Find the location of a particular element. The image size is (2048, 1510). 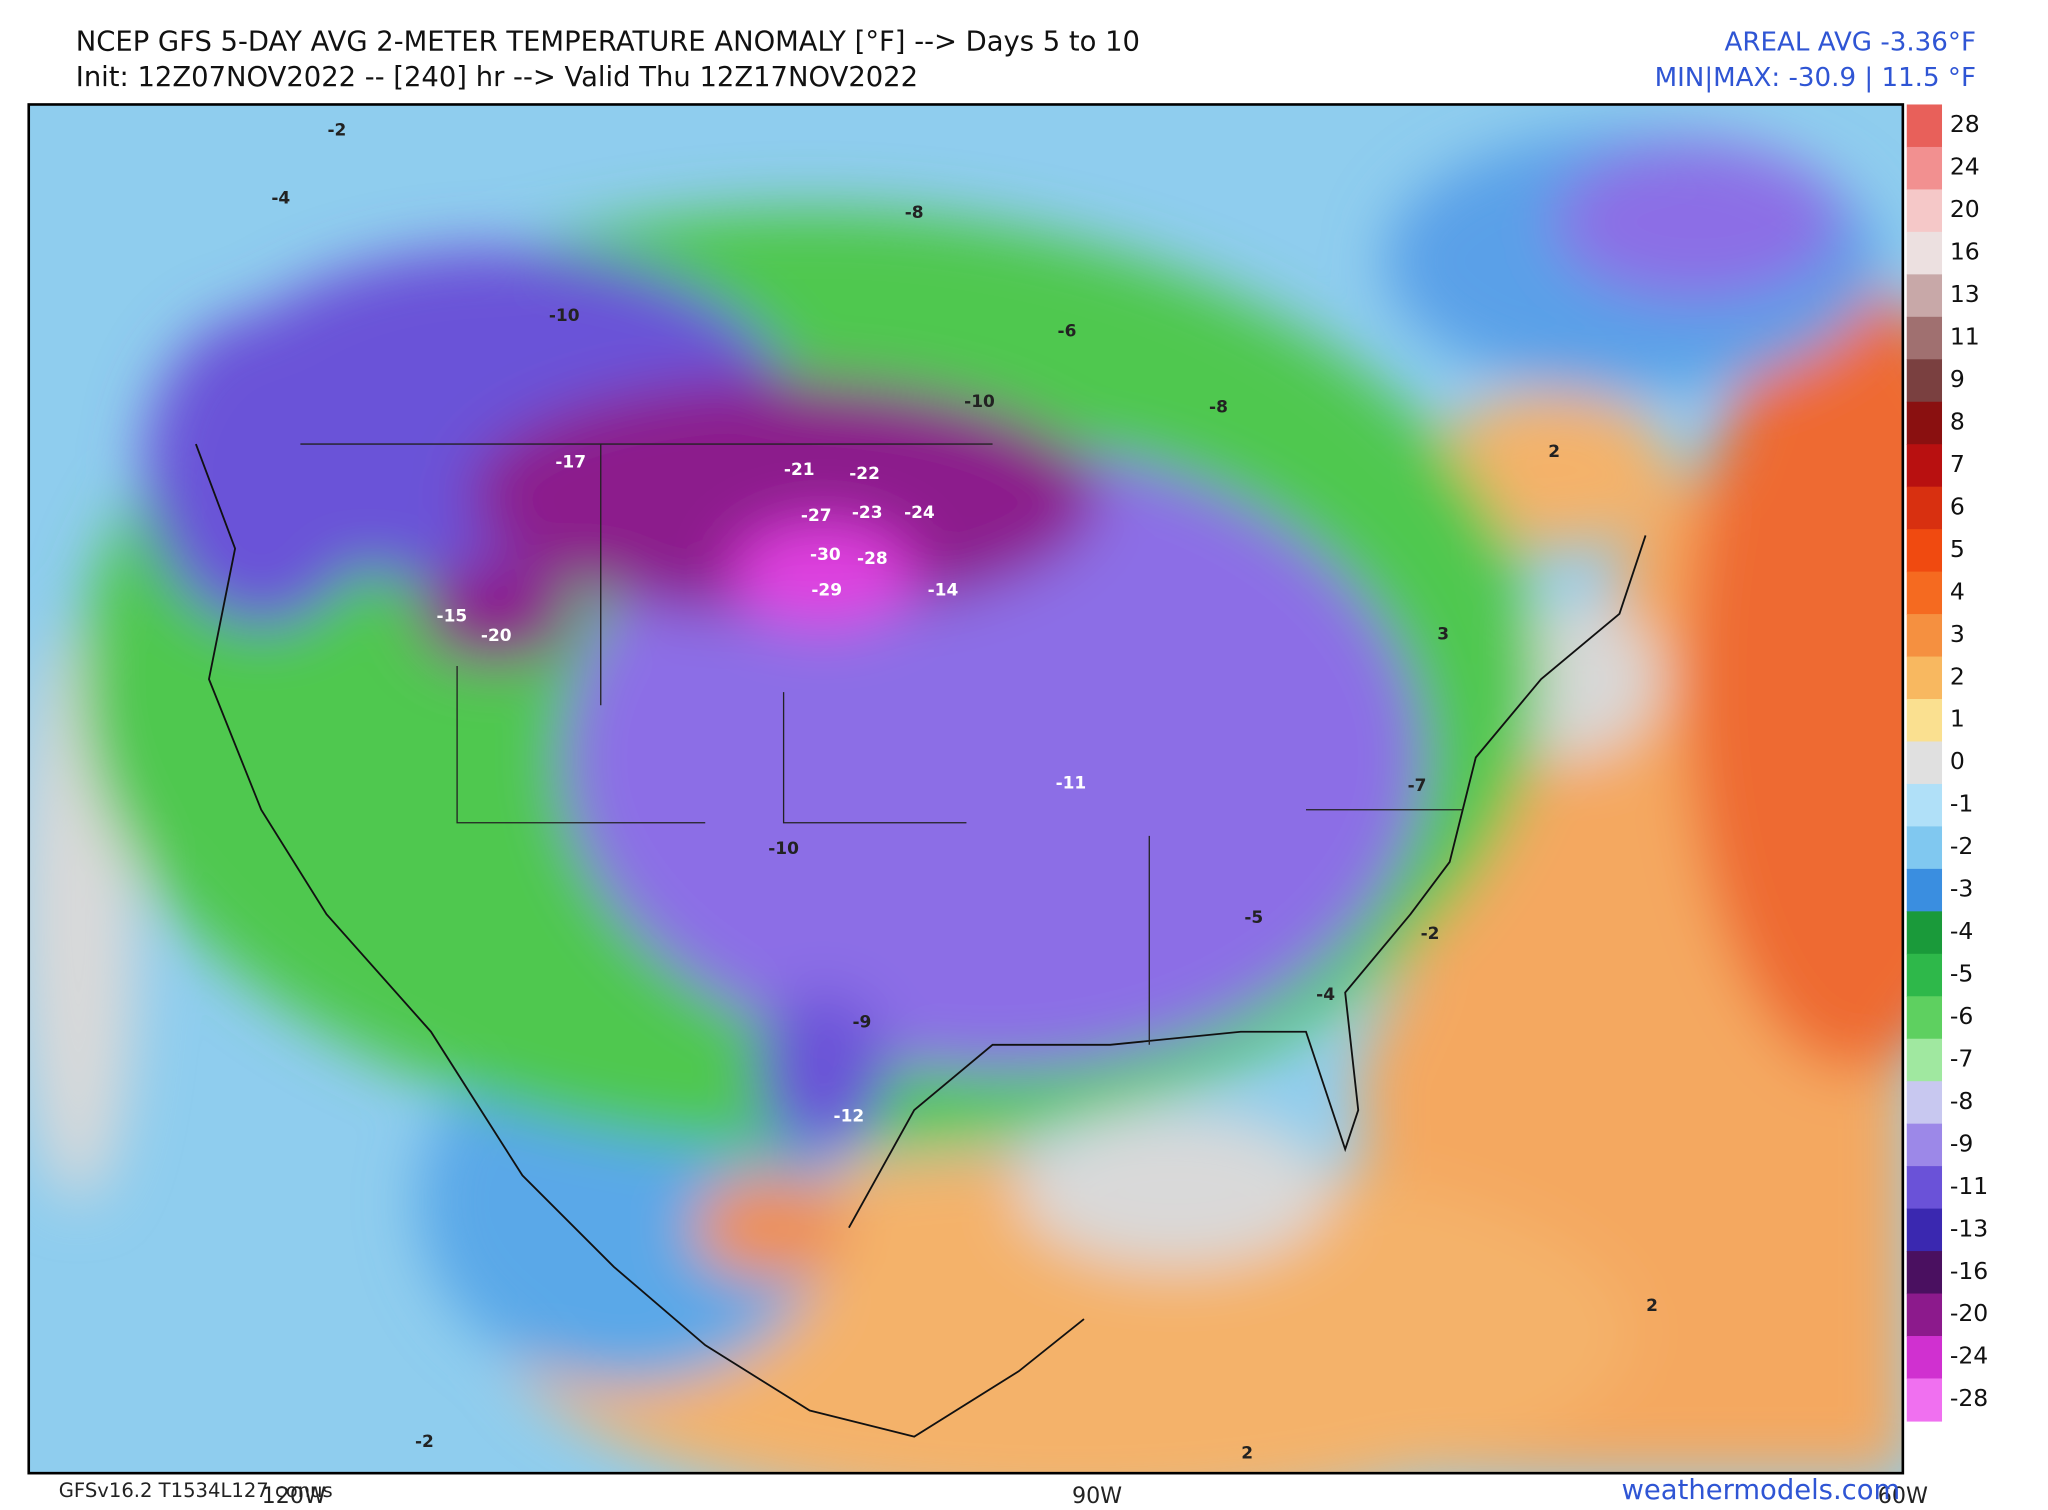

colorbar-label: 20 is located at coordinates (1965, 209).